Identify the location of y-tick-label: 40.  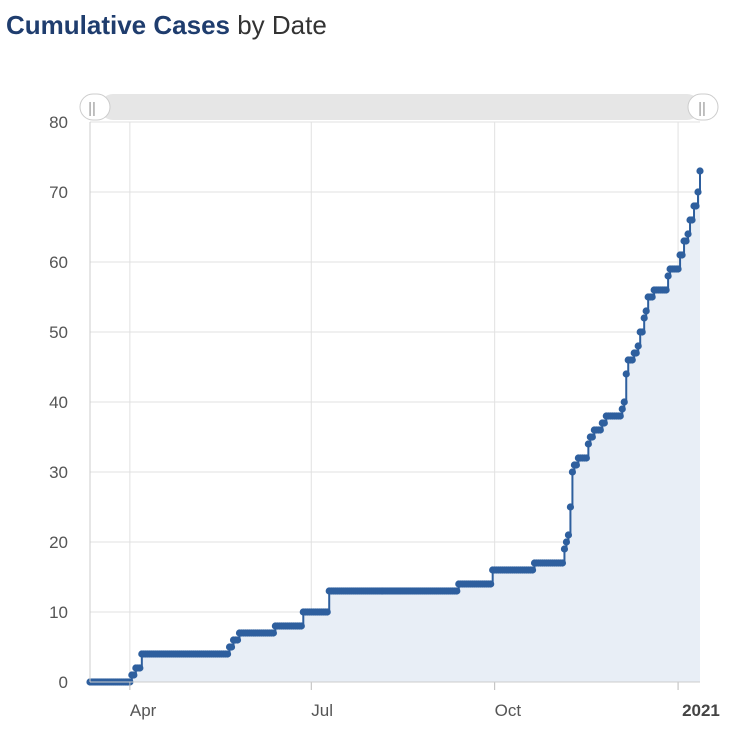
(58, 402).